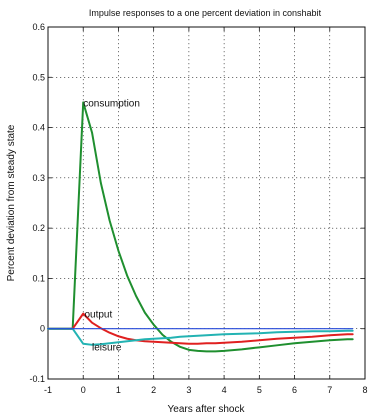 This screenshot has width=368, height=419. Describe the element at coordinates (153, 390) in the screenshot. I see `x-tick-label: 2` at that location.